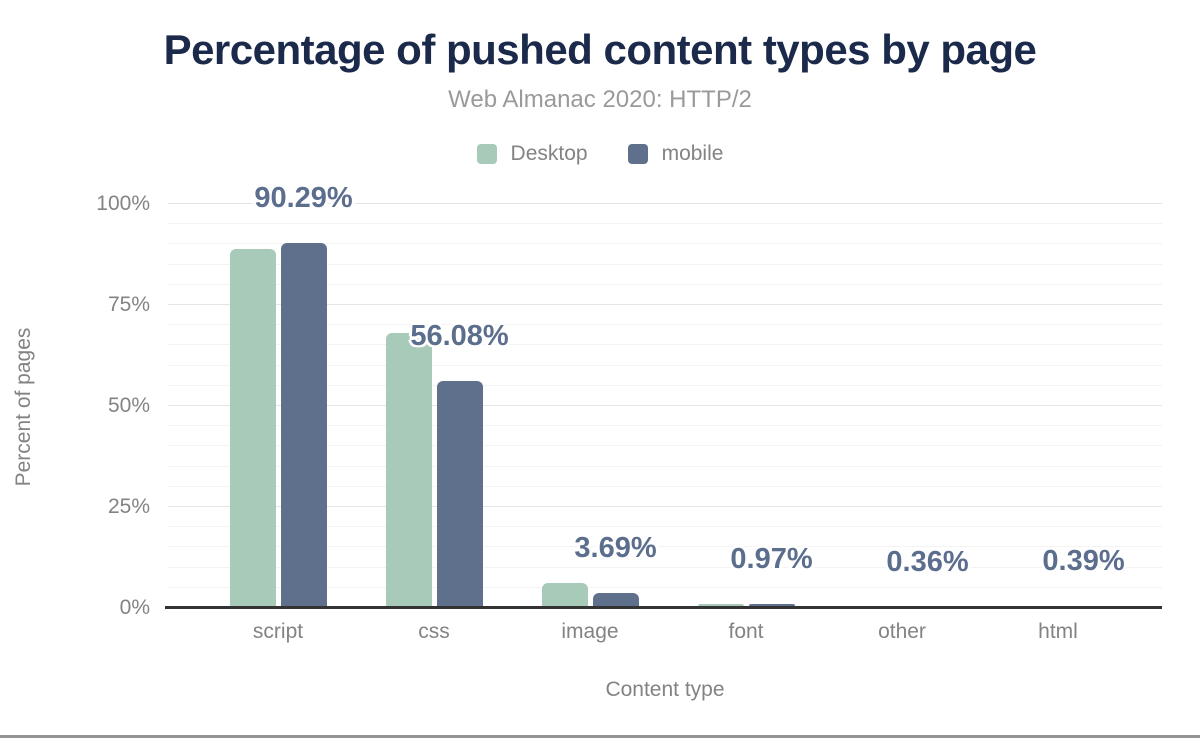 This screenshot has width=1200, height=742. I want to click on x-axis-line, so click(663, 607).